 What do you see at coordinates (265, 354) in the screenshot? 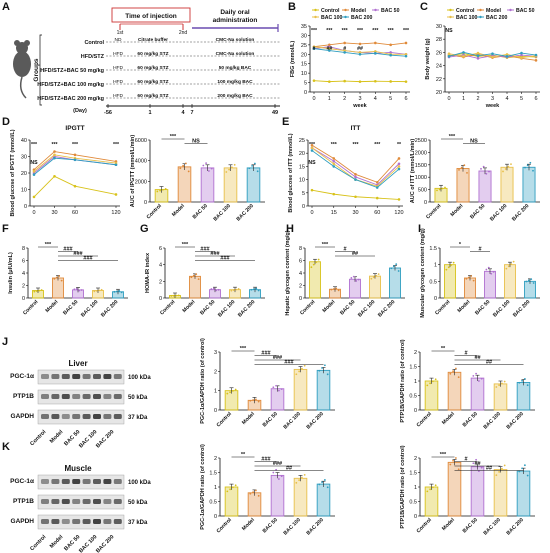
I see `significance-label: ###` at bounding box center [265, 354].